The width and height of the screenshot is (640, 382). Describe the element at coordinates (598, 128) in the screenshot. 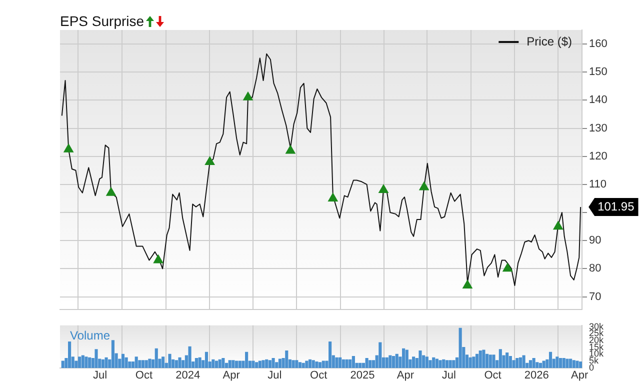

I see `y-tick-label: 130` at that location.